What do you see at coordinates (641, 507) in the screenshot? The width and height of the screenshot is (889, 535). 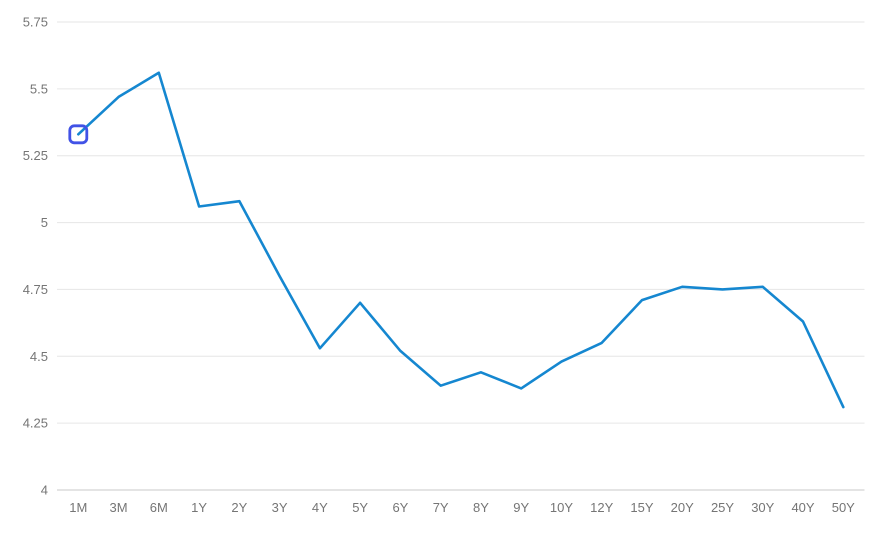 I see `x-axis-tick-label: 15Y` at bounding box center [641, 507].